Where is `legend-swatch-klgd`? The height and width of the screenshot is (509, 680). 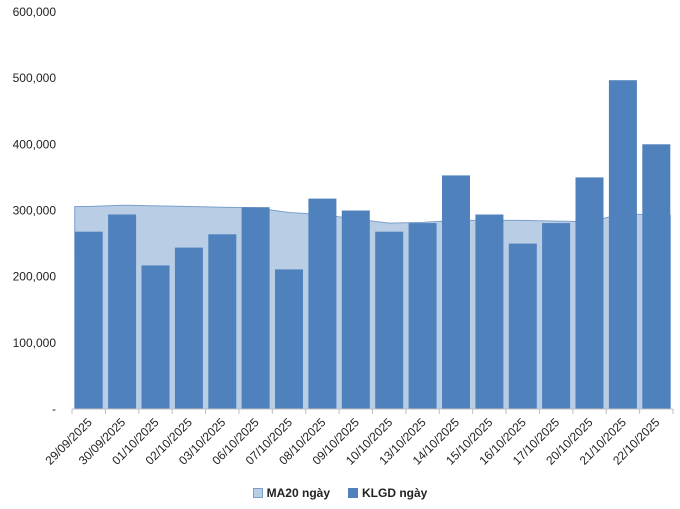 legend-swatch-klgd is located at coordinates (353, 493).